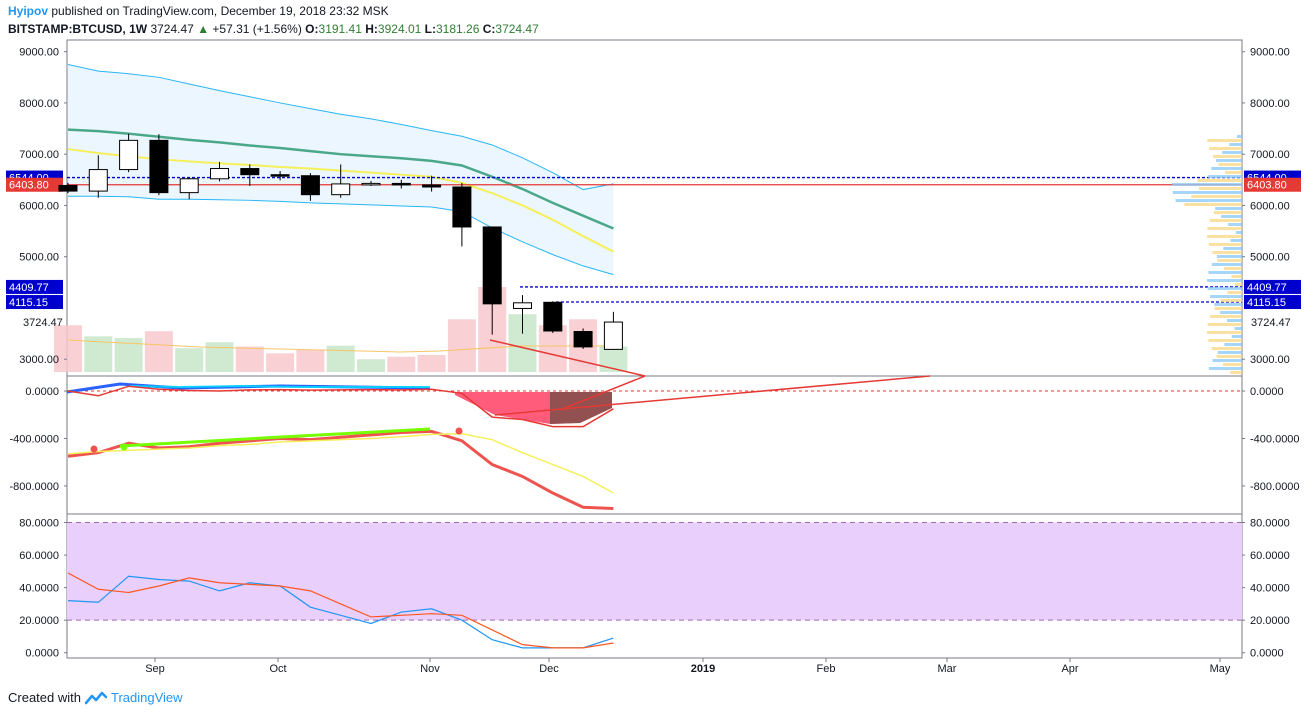 The height and width of the screenshot is (716, 1311). I want to click on created-with: Created with, so click(44, 697).